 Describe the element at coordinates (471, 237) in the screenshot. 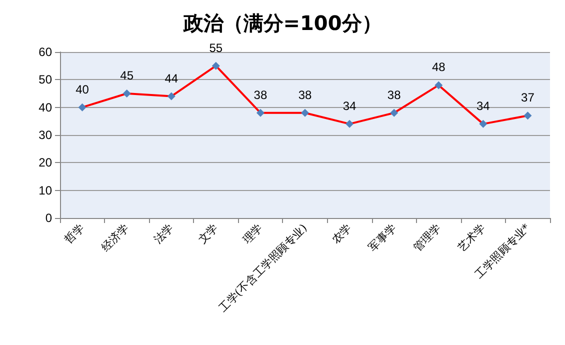

I see `x-tick-label: 艺术学` at that location.